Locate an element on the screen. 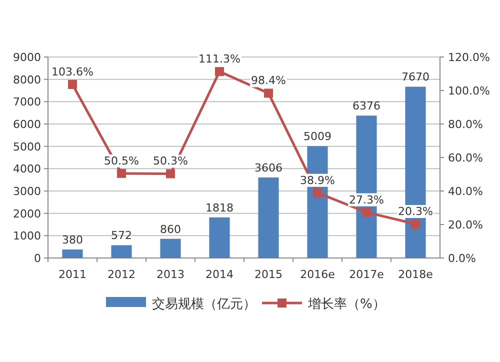  y2-tick-label: 60.0% is located at coordinates (465, 158).